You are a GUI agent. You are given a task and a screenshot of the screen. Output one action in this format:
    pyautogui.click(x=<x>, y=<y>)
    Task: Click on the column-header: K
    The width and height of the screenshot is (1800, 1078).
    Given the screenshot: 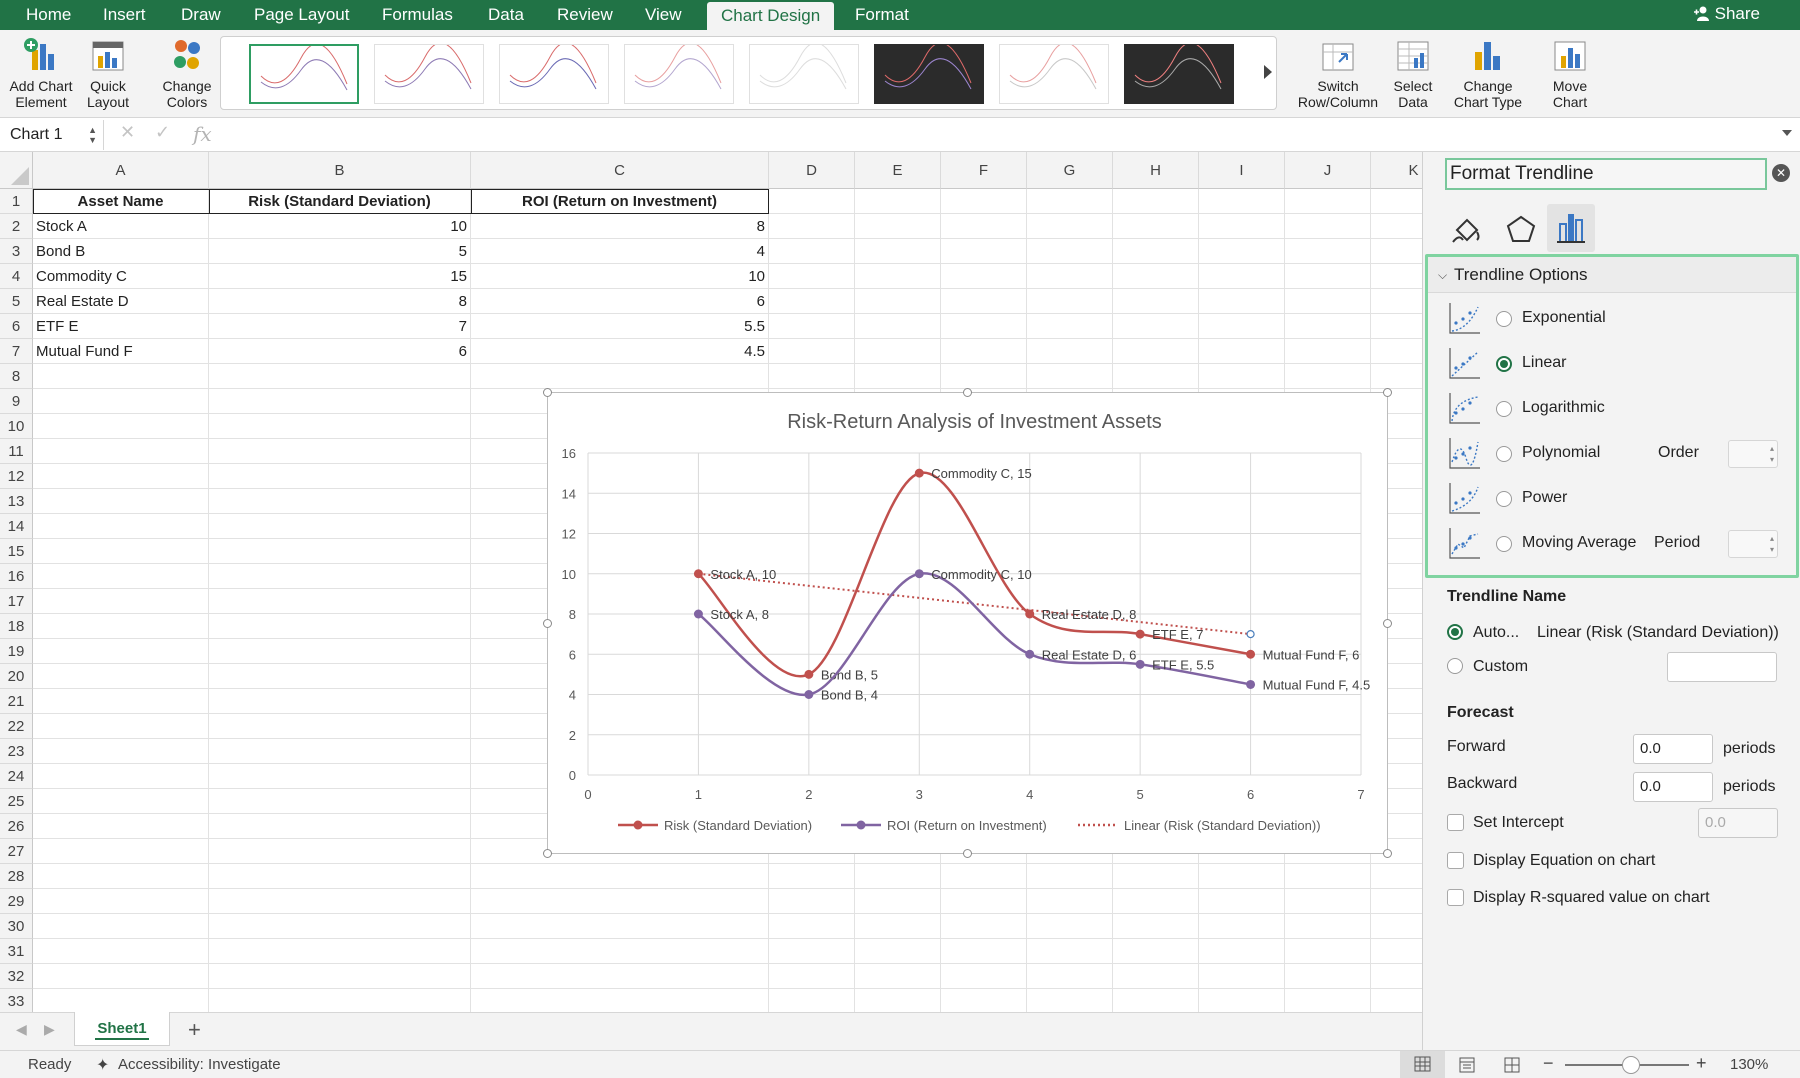 What is the action you would take?
    pyautogui.click(x=1396, y=170)
    